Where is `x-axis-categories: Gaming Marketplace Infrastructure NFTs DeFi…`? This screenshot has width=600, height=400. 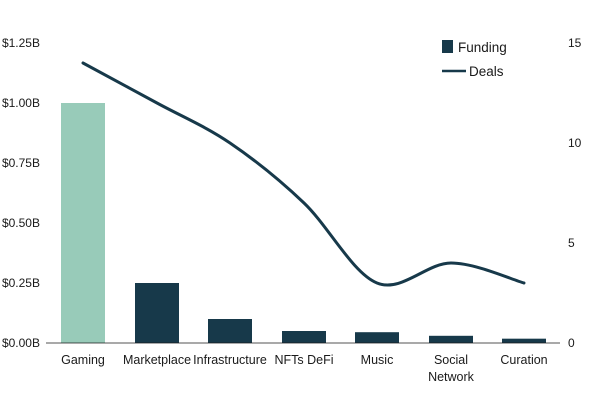
x-axis-categories: Gaming Marketplace Infrastructure NFTs DeFi… is located at coordinates (304, 368).